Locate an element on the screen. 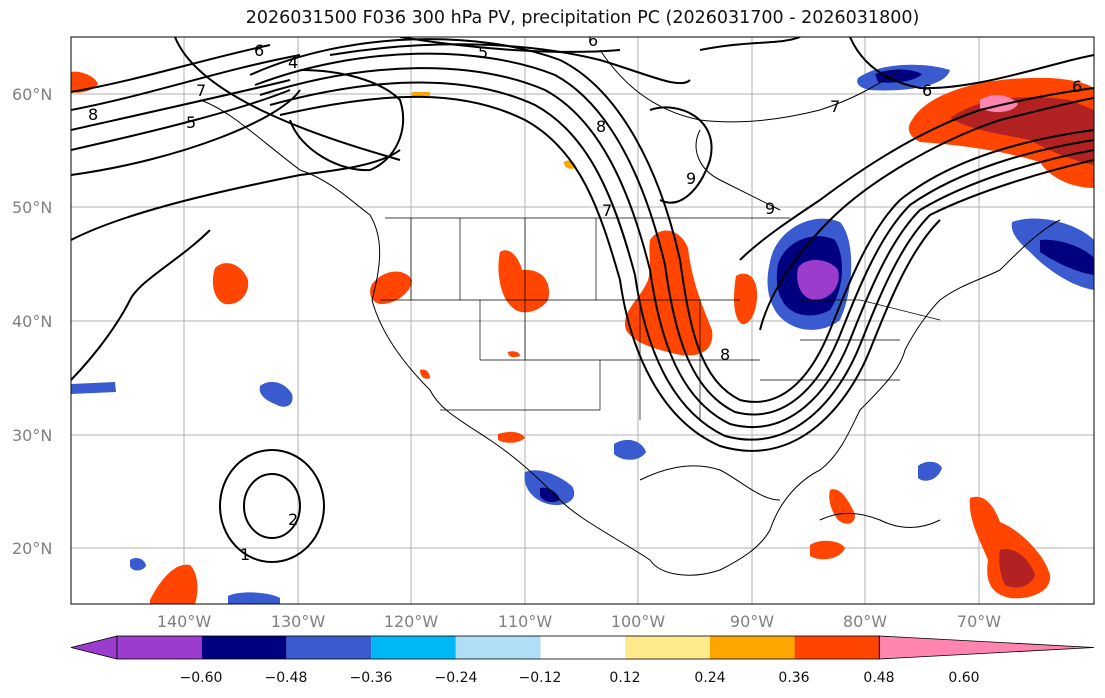  colorbar-tick-label: 0.24 is located at coordinates (709, 678).